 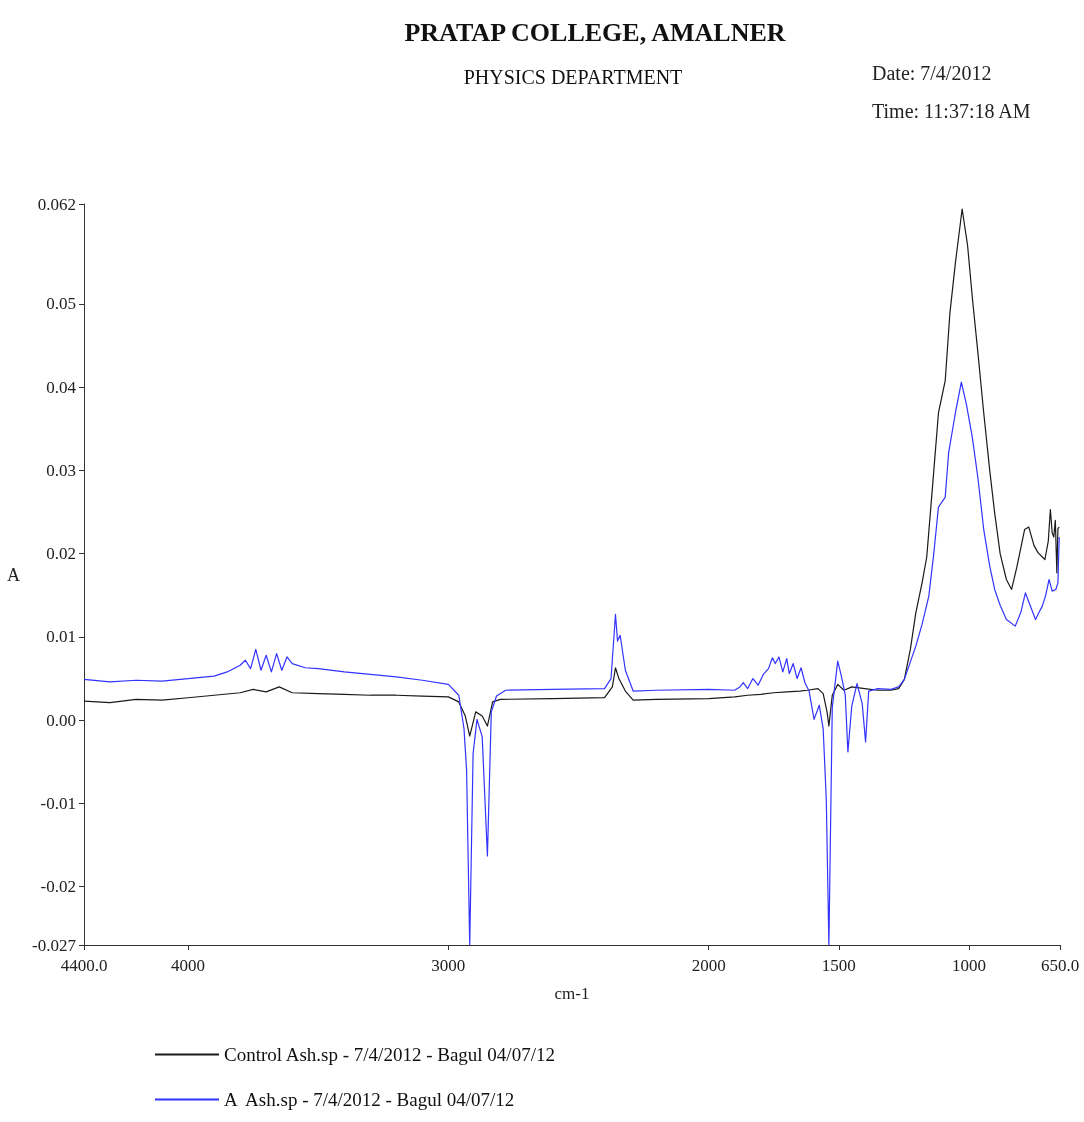 I want to click on y-tick-label: 0.062, so click(x=56, y=204).